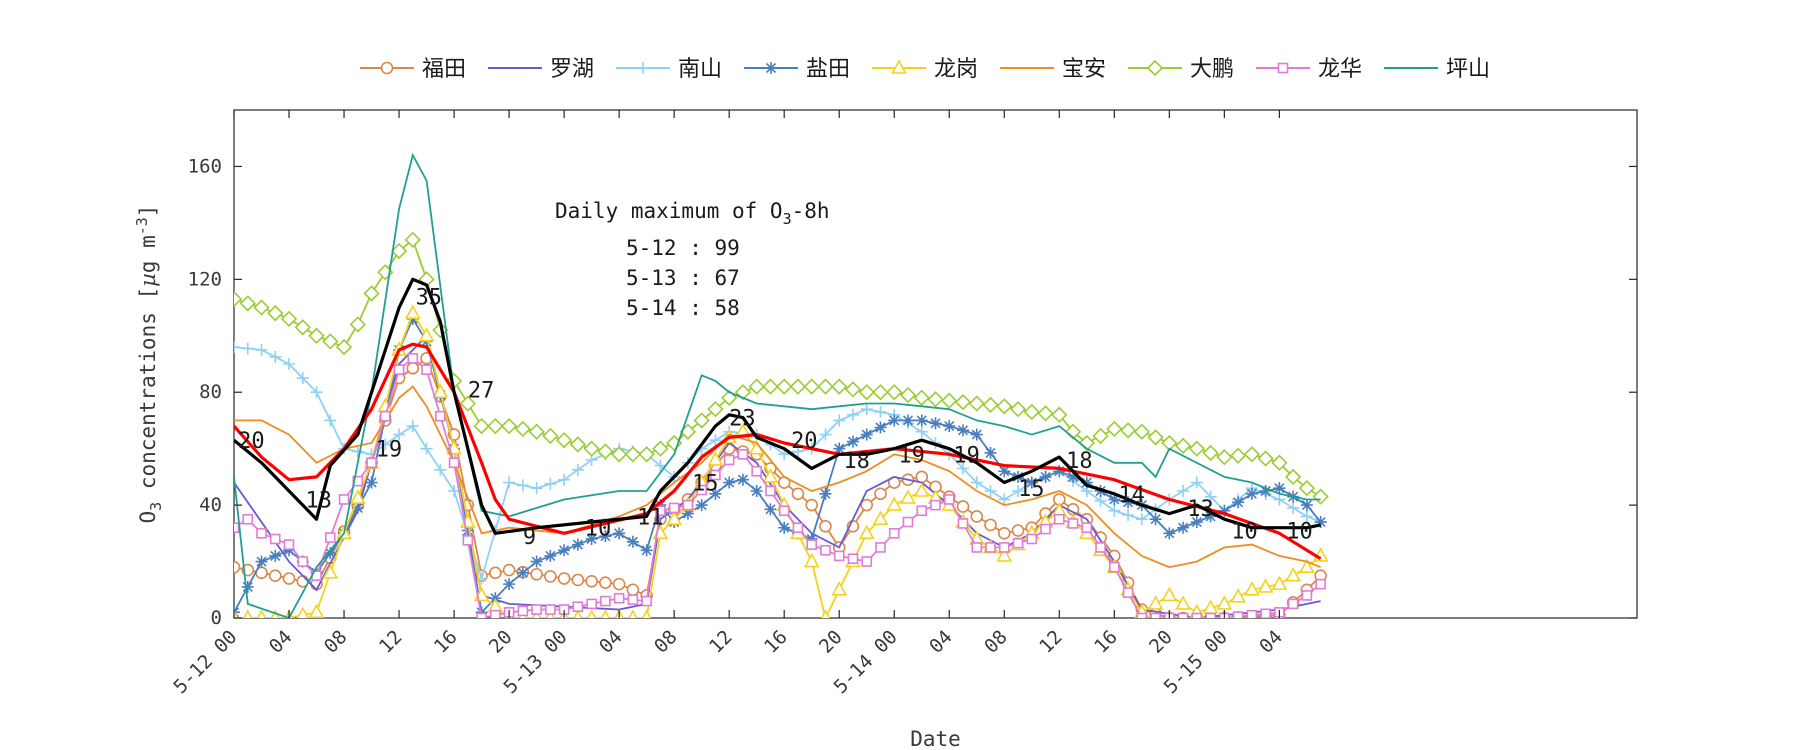 The image size is (1800, 750). I want to click on x-tick-label: 5-12 00, so click(205, 662).